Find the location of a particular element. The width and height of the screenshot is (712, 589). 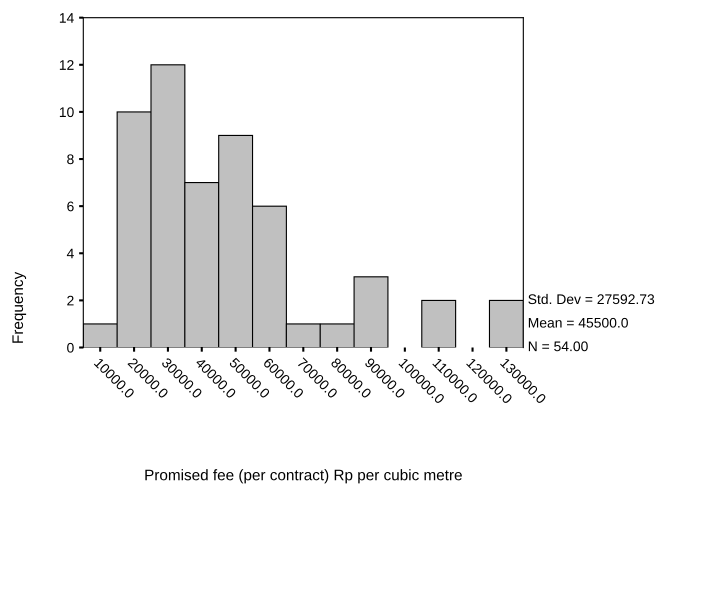

text: Mean = 45500.0 is located at coordinates (578, 323).